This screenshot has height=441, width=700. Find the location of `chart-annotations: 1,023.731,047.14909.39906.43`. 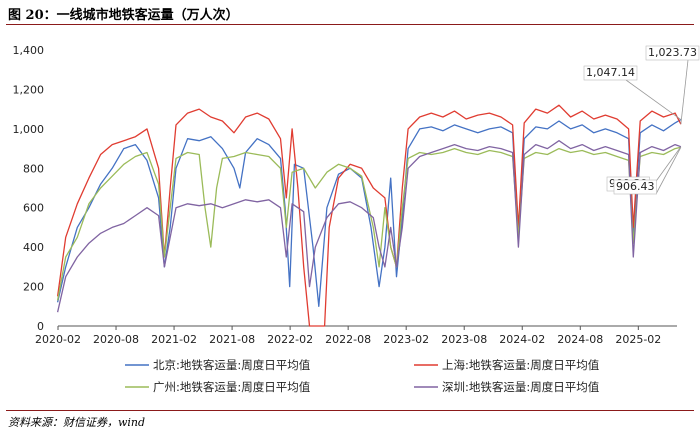

chart-annotations: 1,023.731,047.14909.39906.43 is located at coordinates (641, 120).